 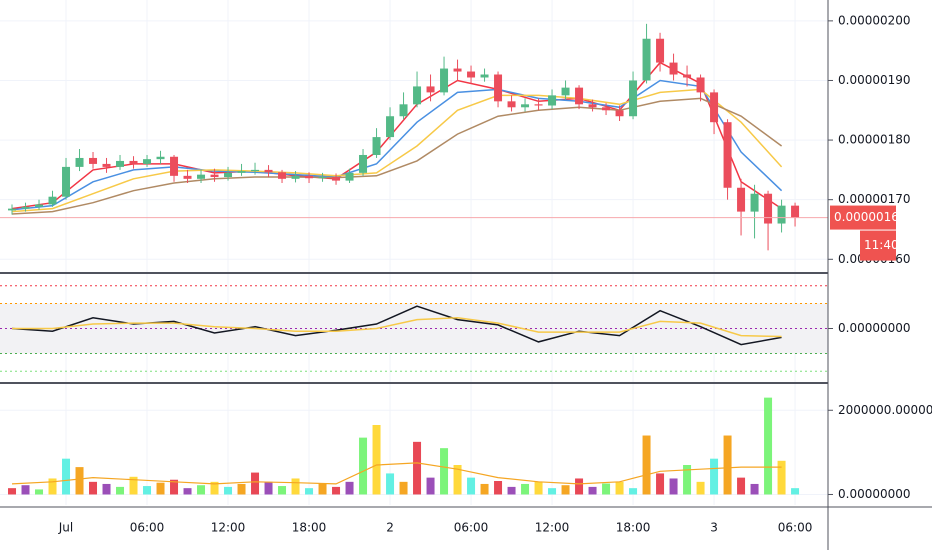 What do you see at coordinates (396, 473) in the screenshot?
I see `volume-average-line` at bounding box center [396, 473].